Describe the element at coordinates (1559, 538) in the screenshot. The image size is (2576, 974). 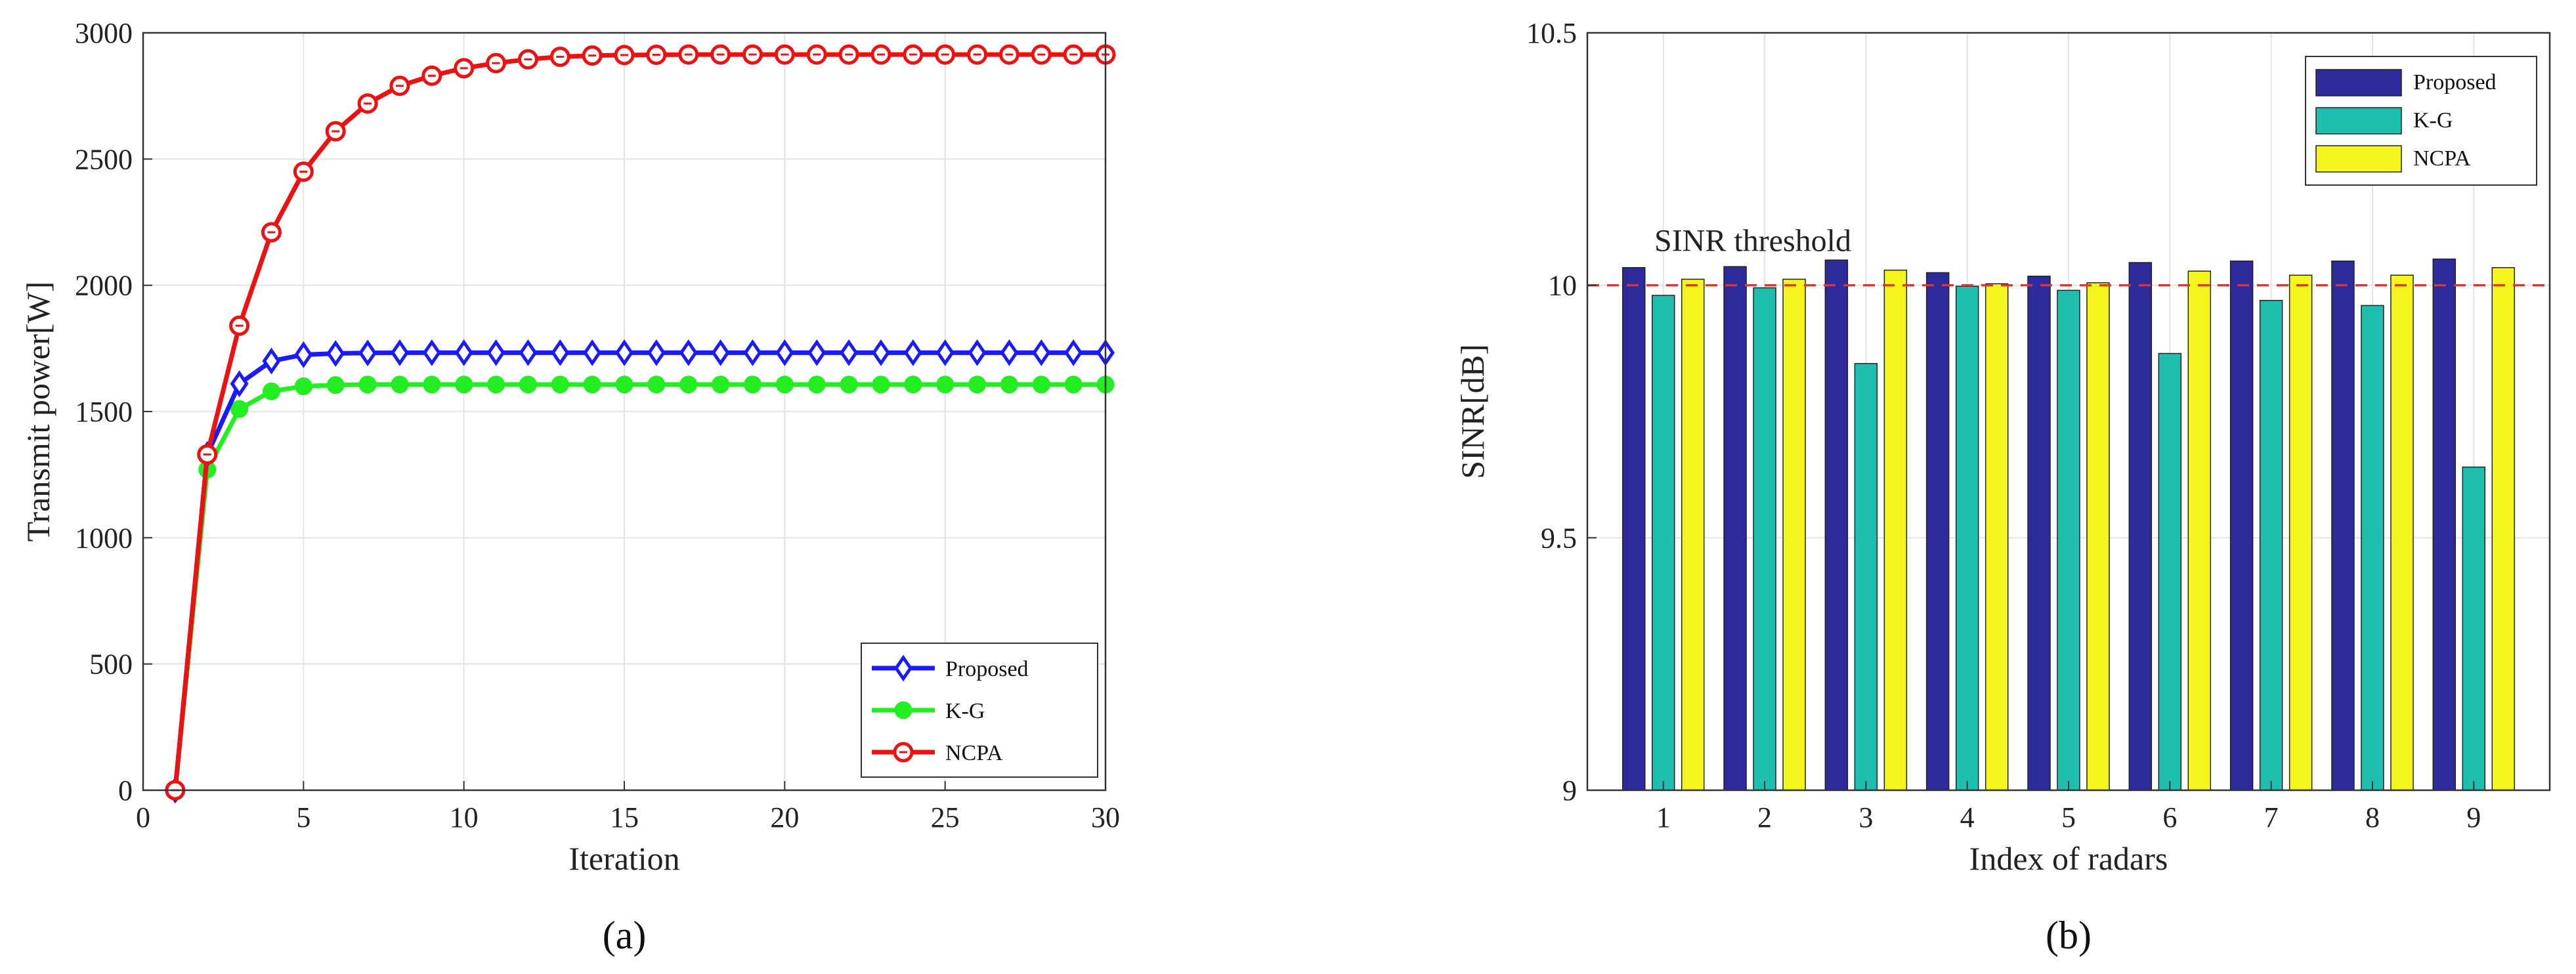
I see `y-tick-label: 9.5` at that location.